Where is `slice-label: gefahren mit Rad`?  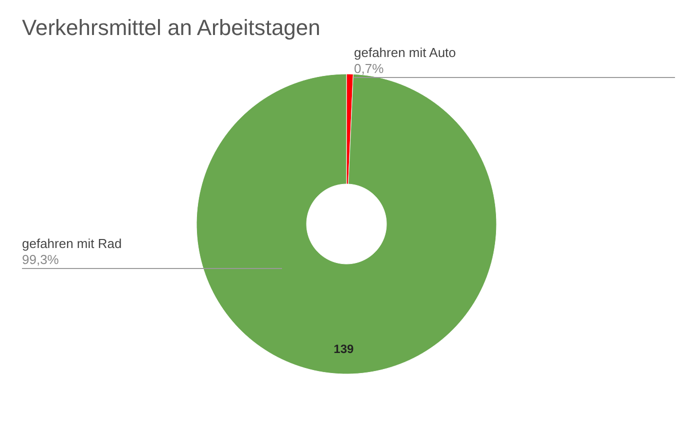 slice-label: gefahren mit Rad is located at coordinates (72, 244).